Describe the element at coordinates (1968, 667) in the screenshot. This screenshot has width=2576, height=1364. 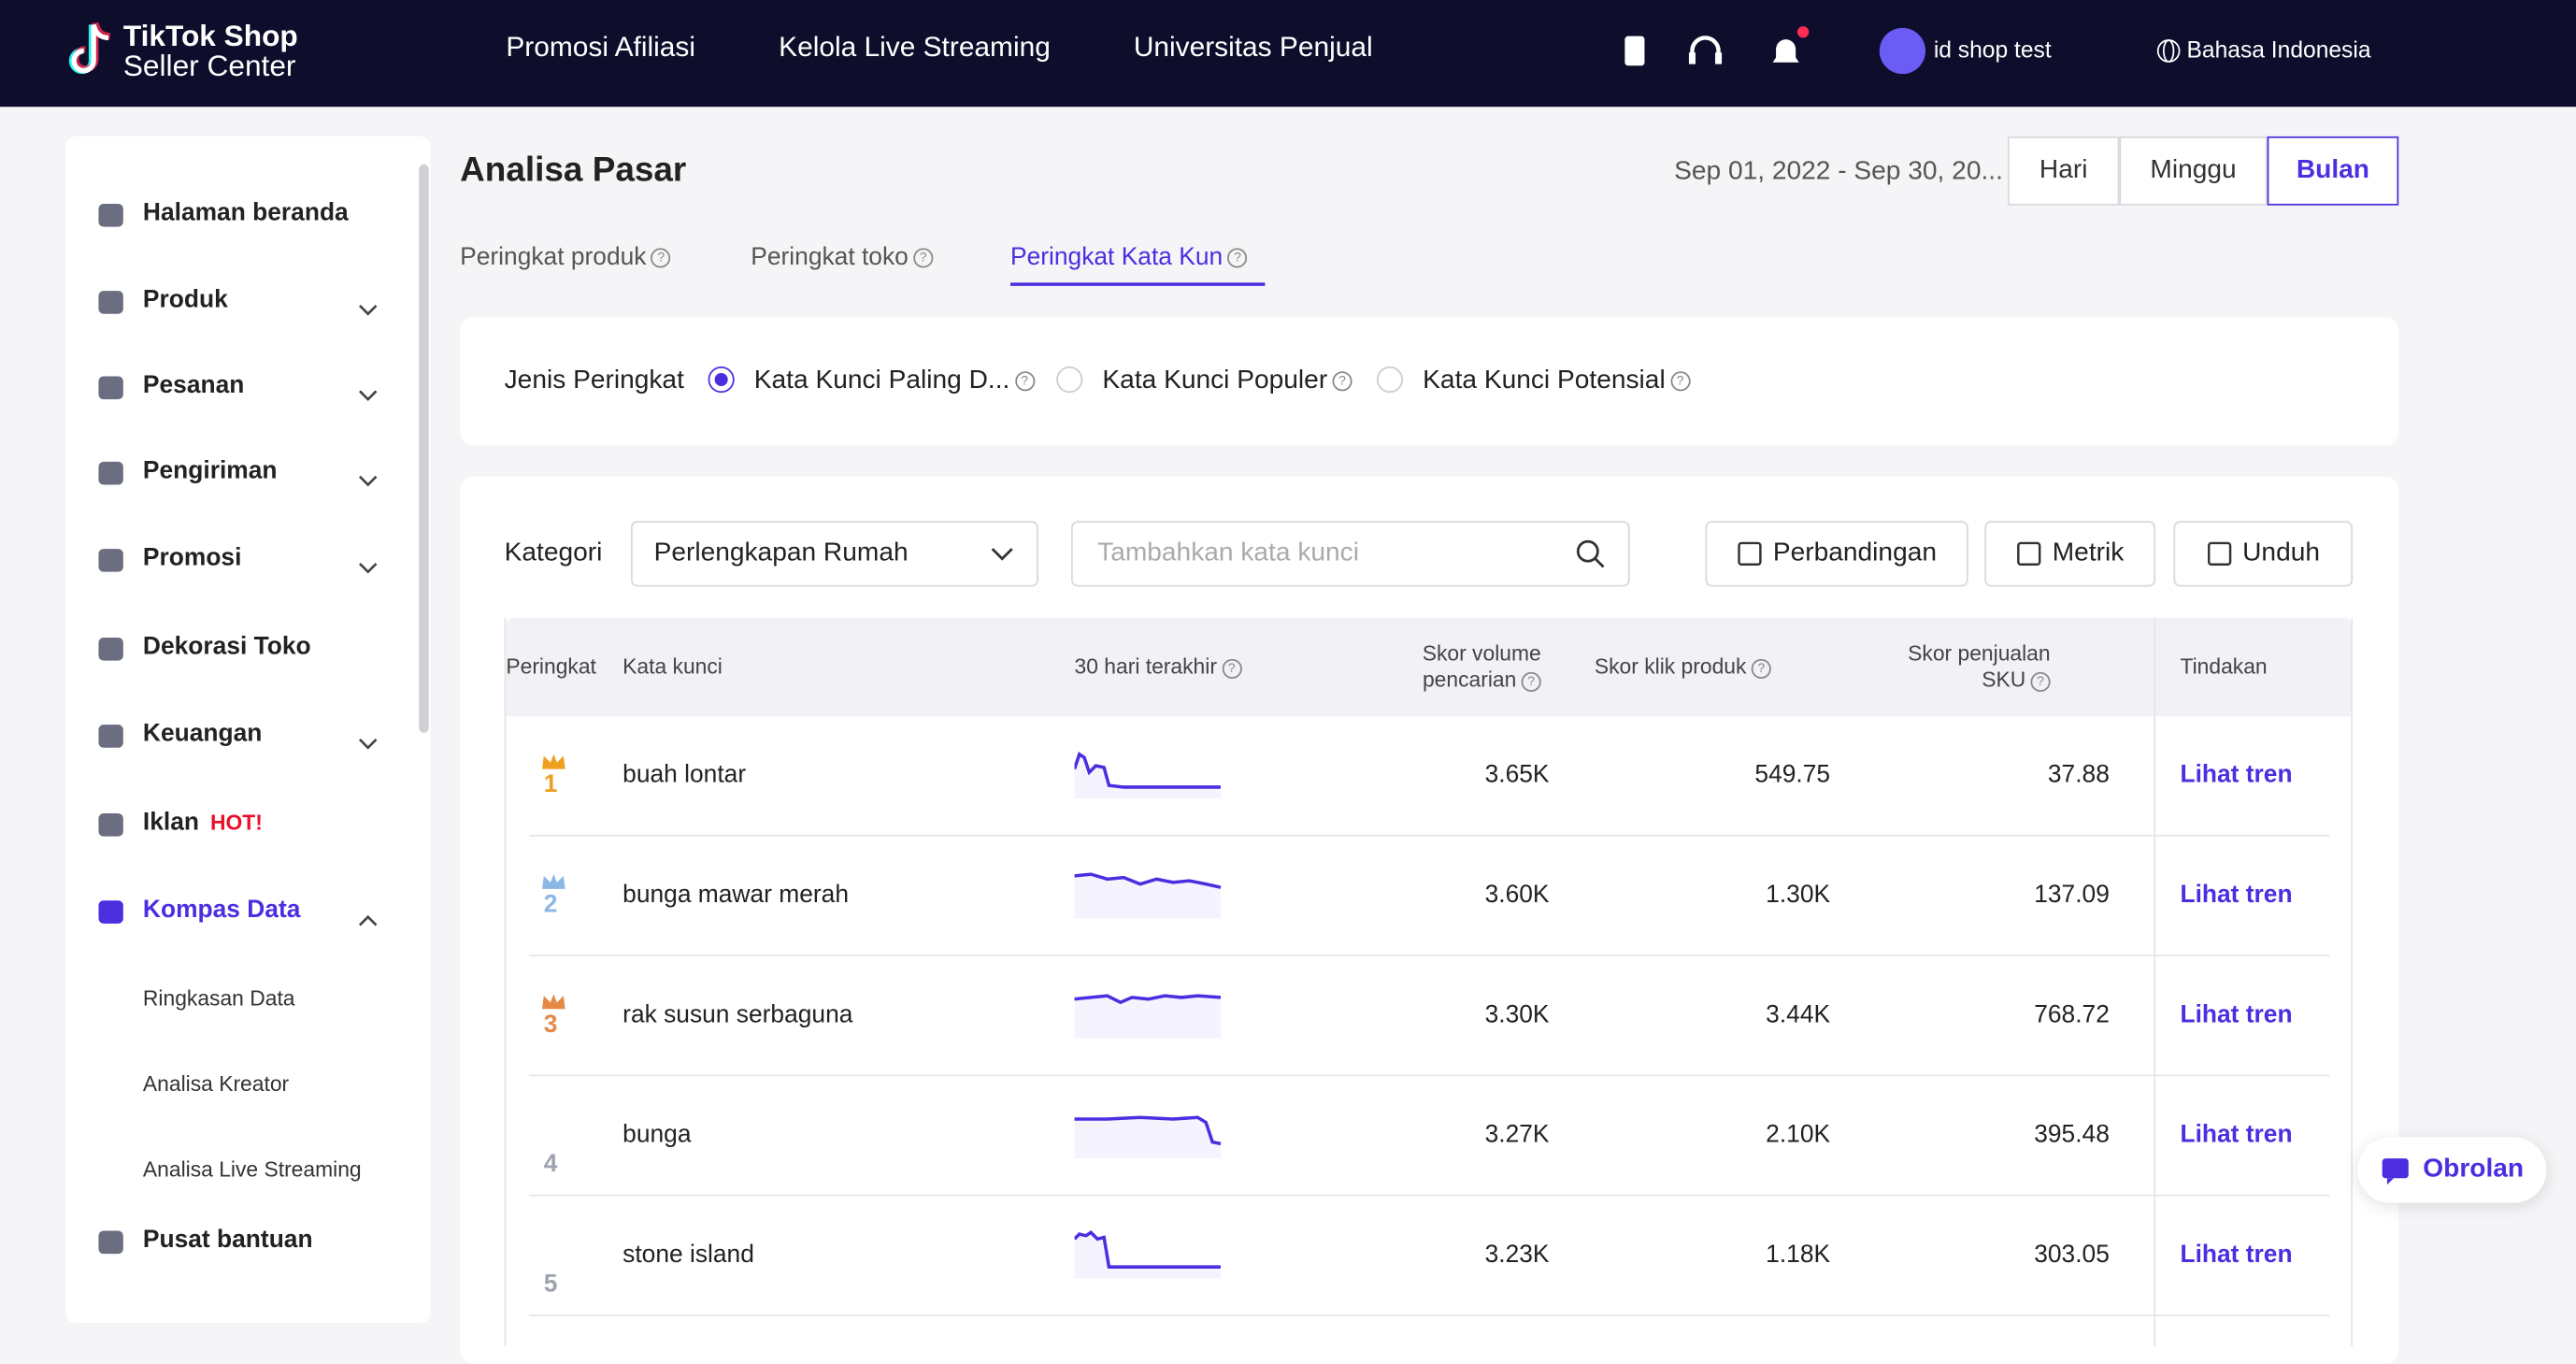
I see `table-header-cell: Skor penjualan SKU?` at that location.